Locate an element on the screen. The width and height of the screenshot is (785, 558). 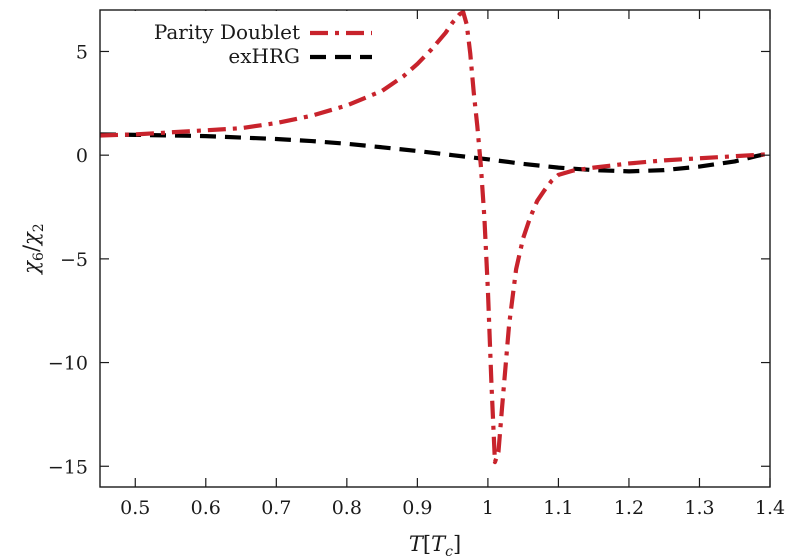
series-line-exhrg is located at coordinates (435, 153).